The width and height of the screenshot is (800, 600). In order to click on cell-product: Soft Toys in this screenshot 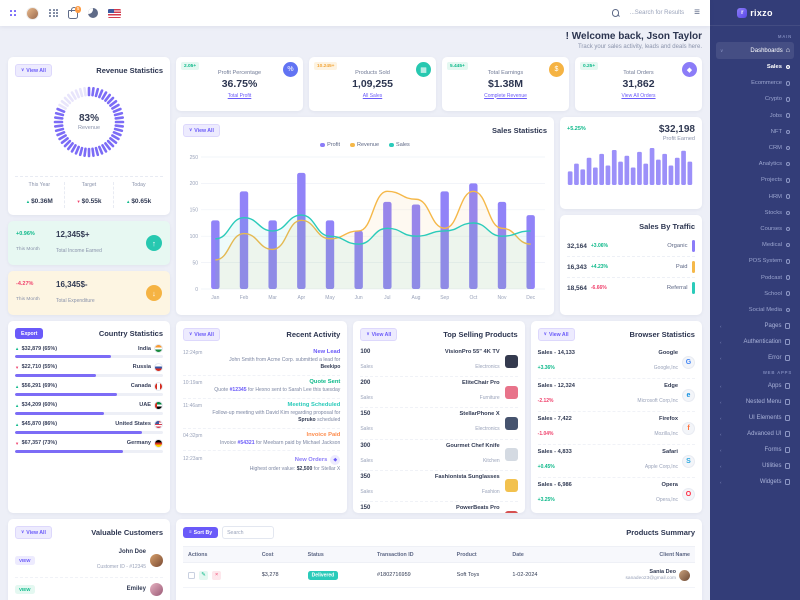, I will do `click(479, 575)`.